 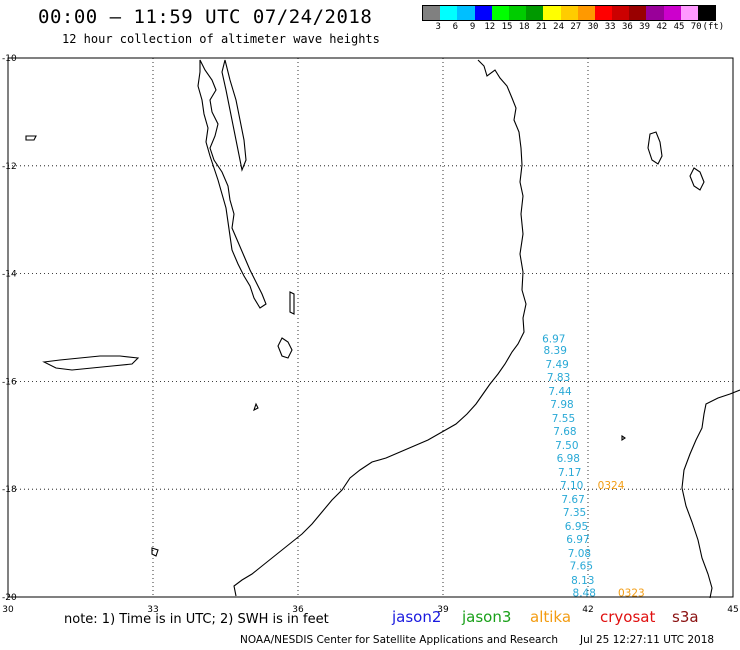 I want to click on lake-chilwa, so click(x=285, y=348).